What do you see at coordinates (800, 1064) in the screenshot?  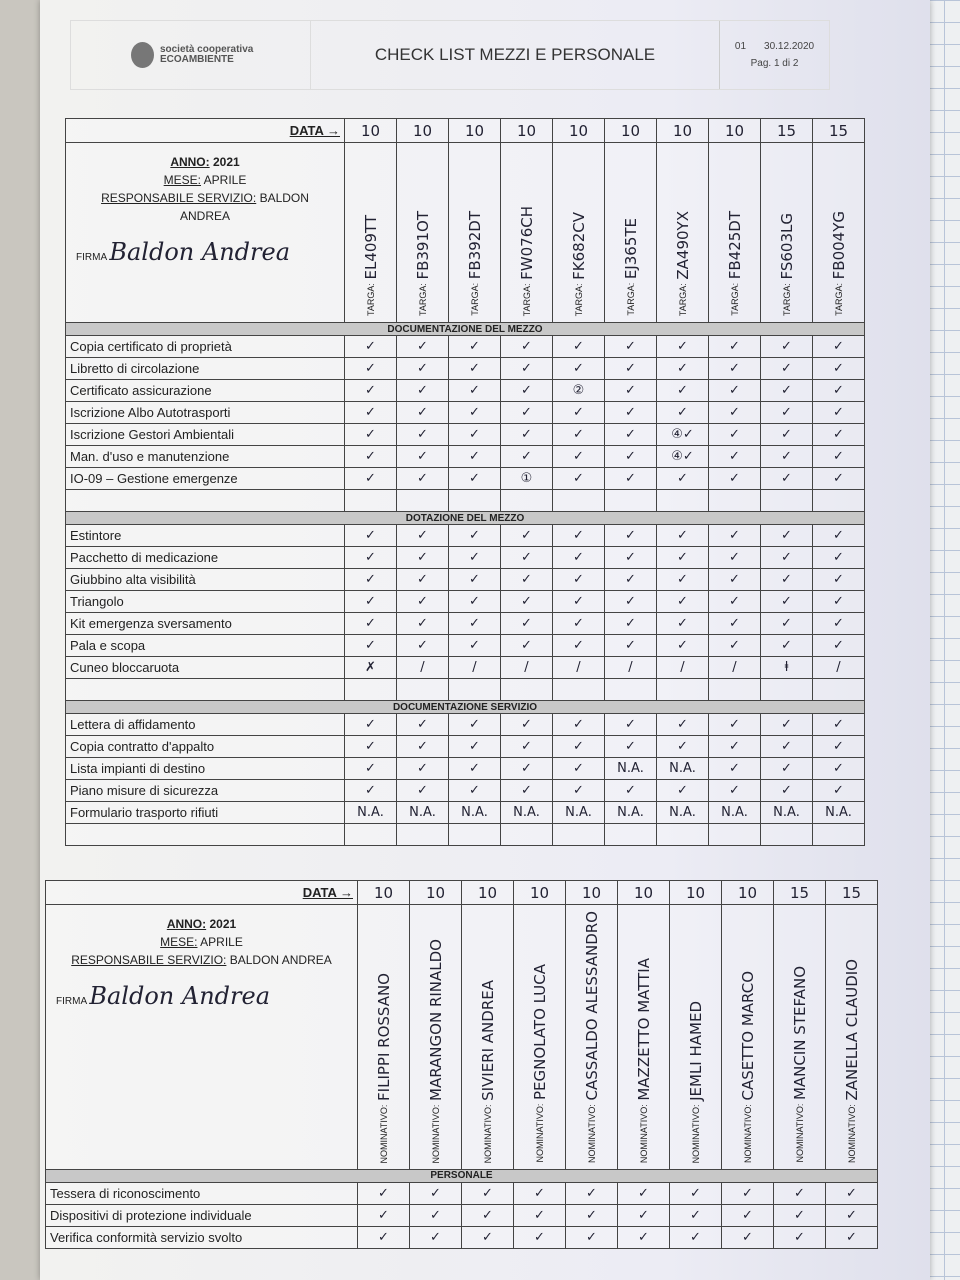 I see `vertical-text: NOMINATIVO: MANCIN STEFANO` at bounding box center [800, 1064].